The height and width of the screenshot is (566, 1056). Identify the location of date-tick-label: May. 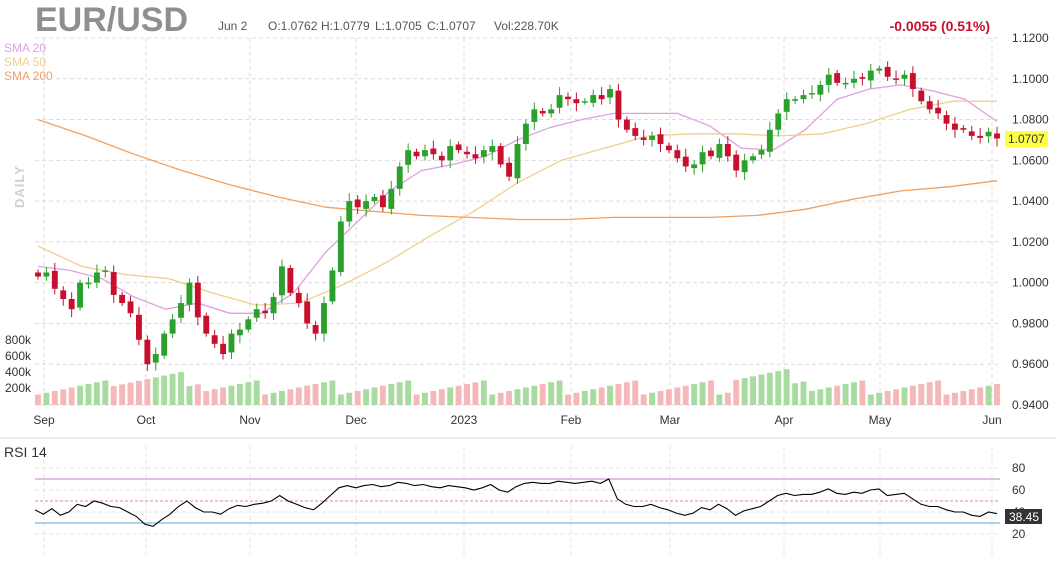
(880, 420).